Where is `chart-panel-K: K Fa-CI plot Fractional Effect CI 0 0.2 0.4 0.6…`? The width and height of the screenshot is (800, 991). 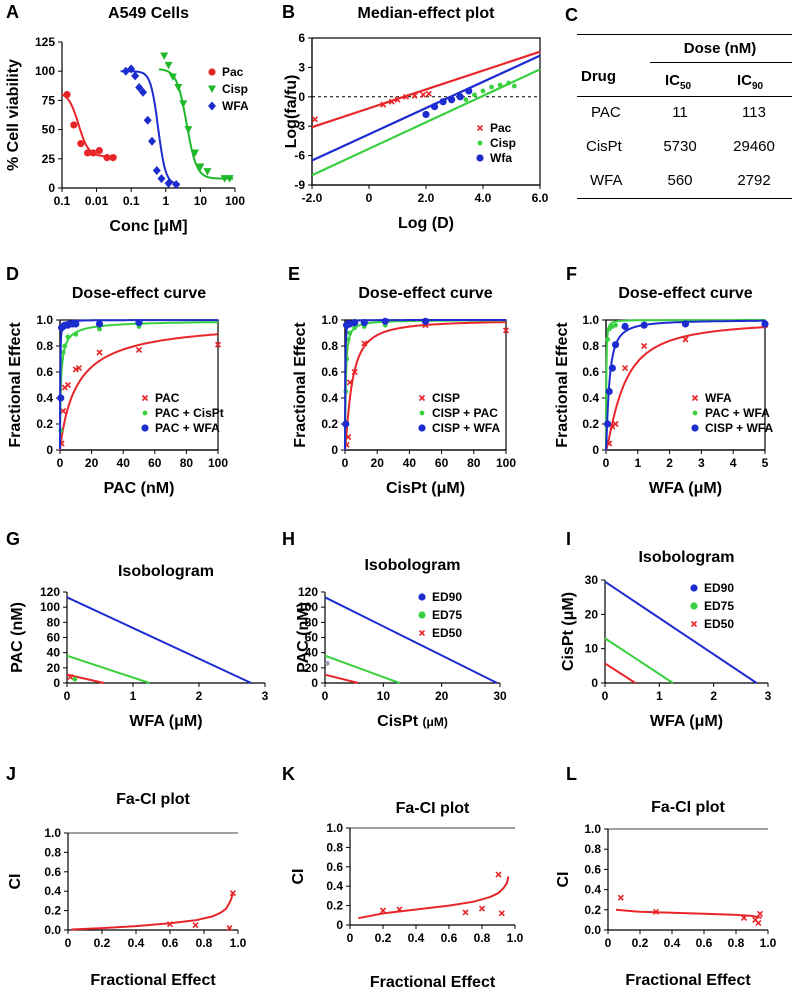 chart-panel-K: K Fa-CI plot Fractional Effect CI 0 0.2 0.4 0.6… is located at coordinates (403, 877).